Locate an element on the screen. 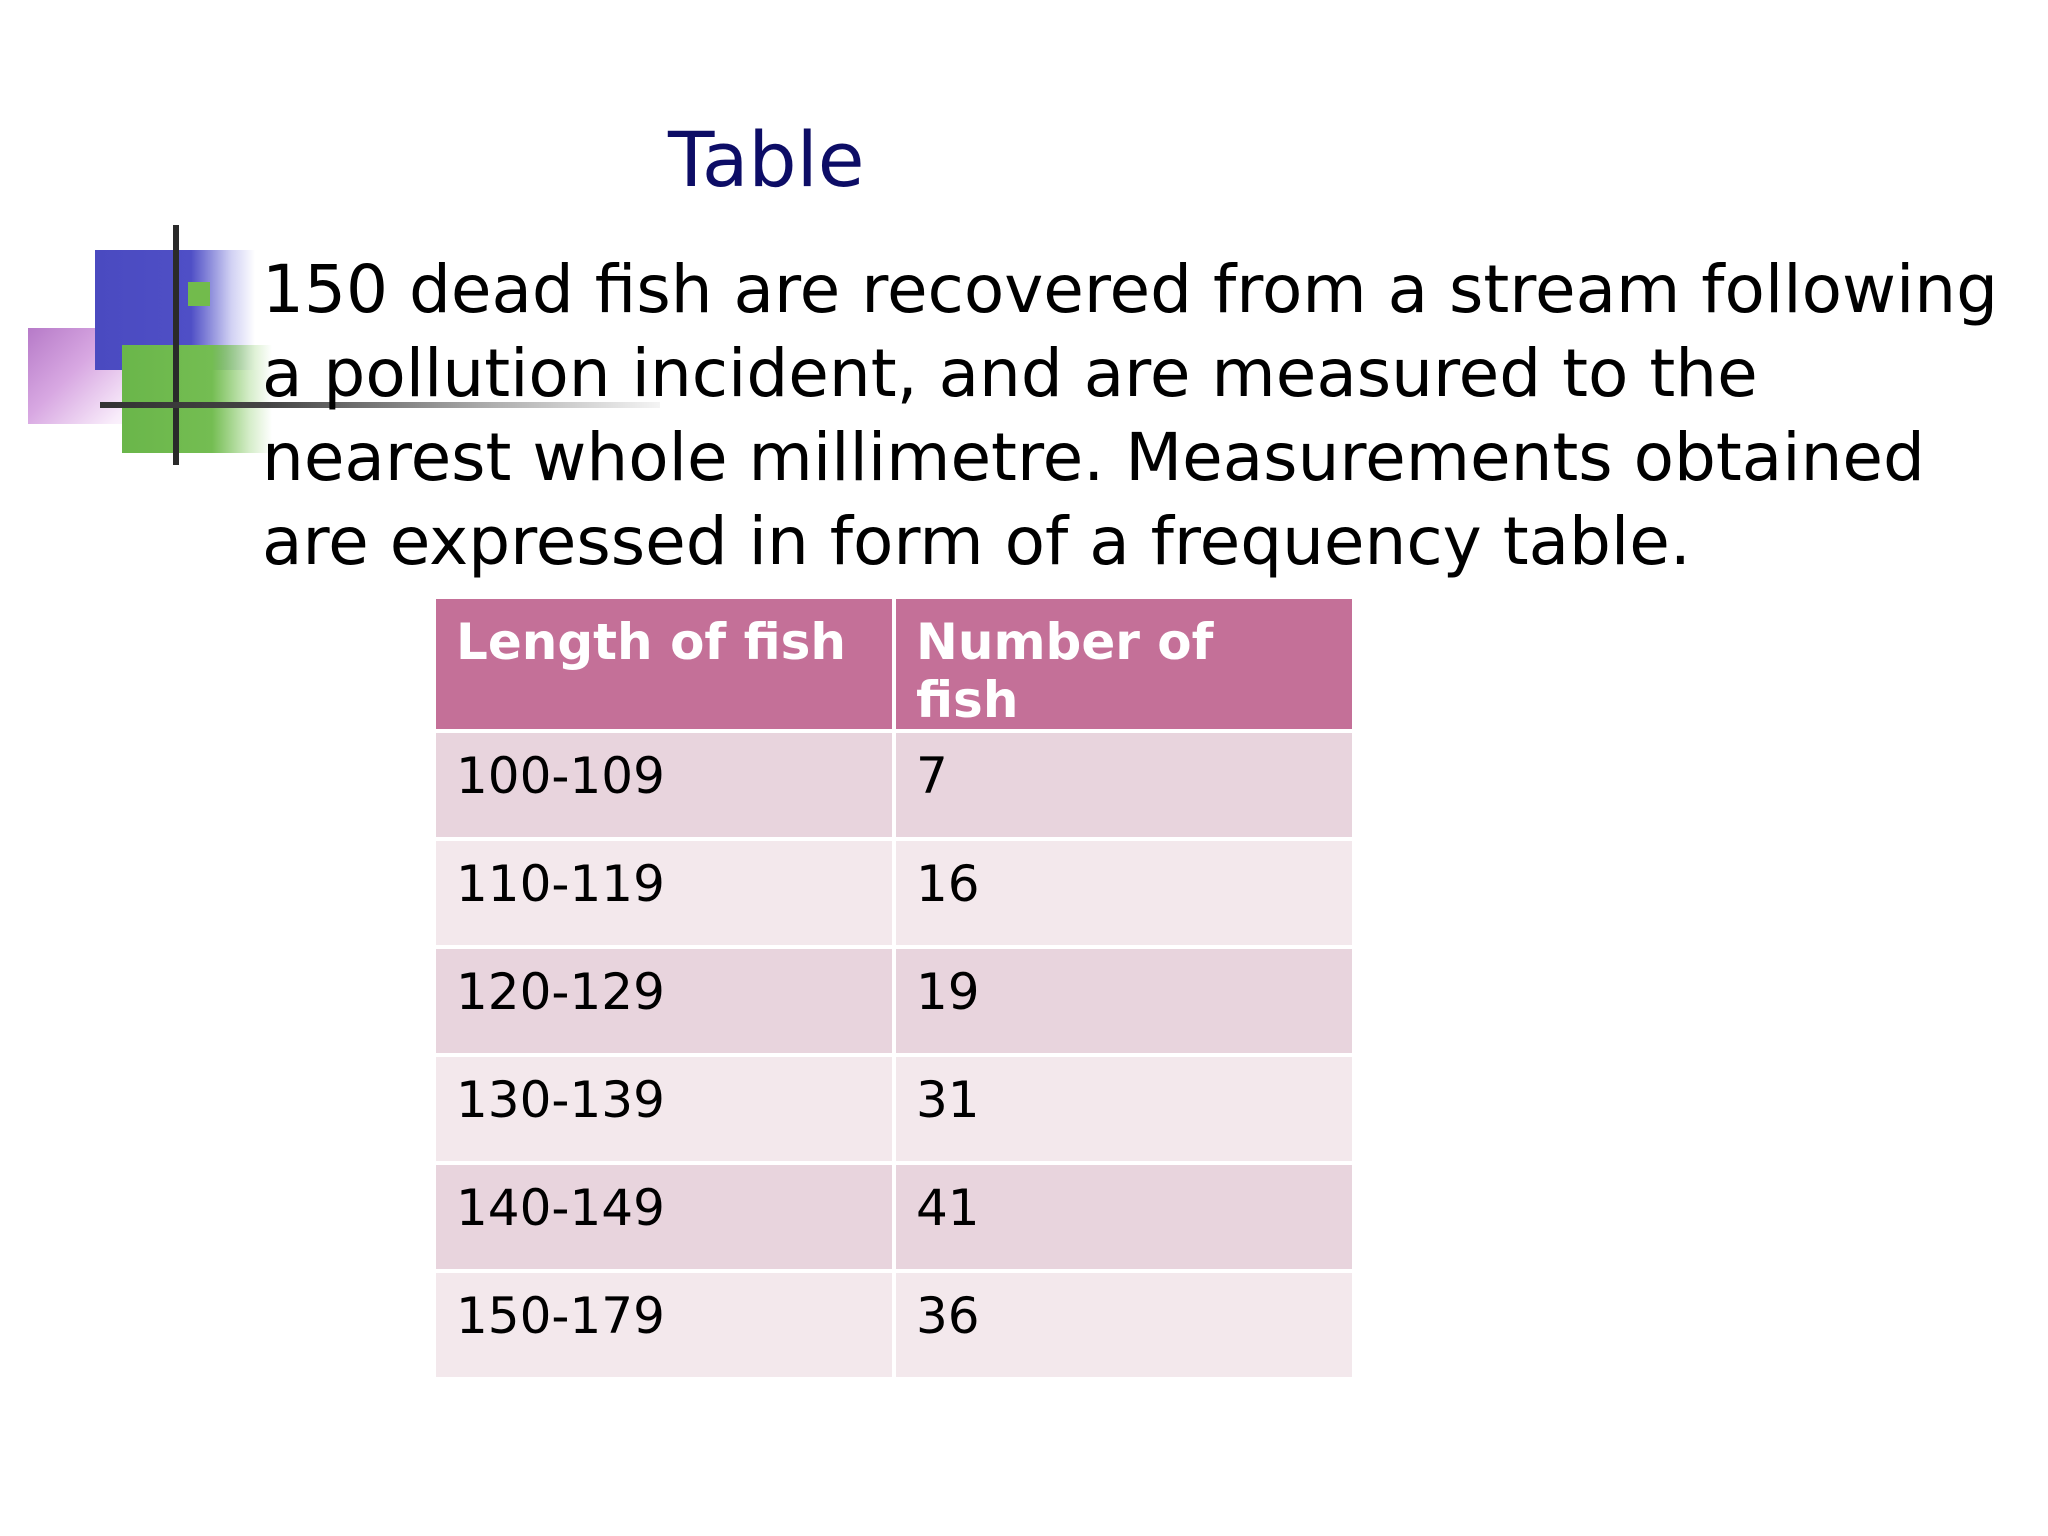 The image size is (2048, 1536). length-cell: 140-149 is located at coordinates (664, 1217).